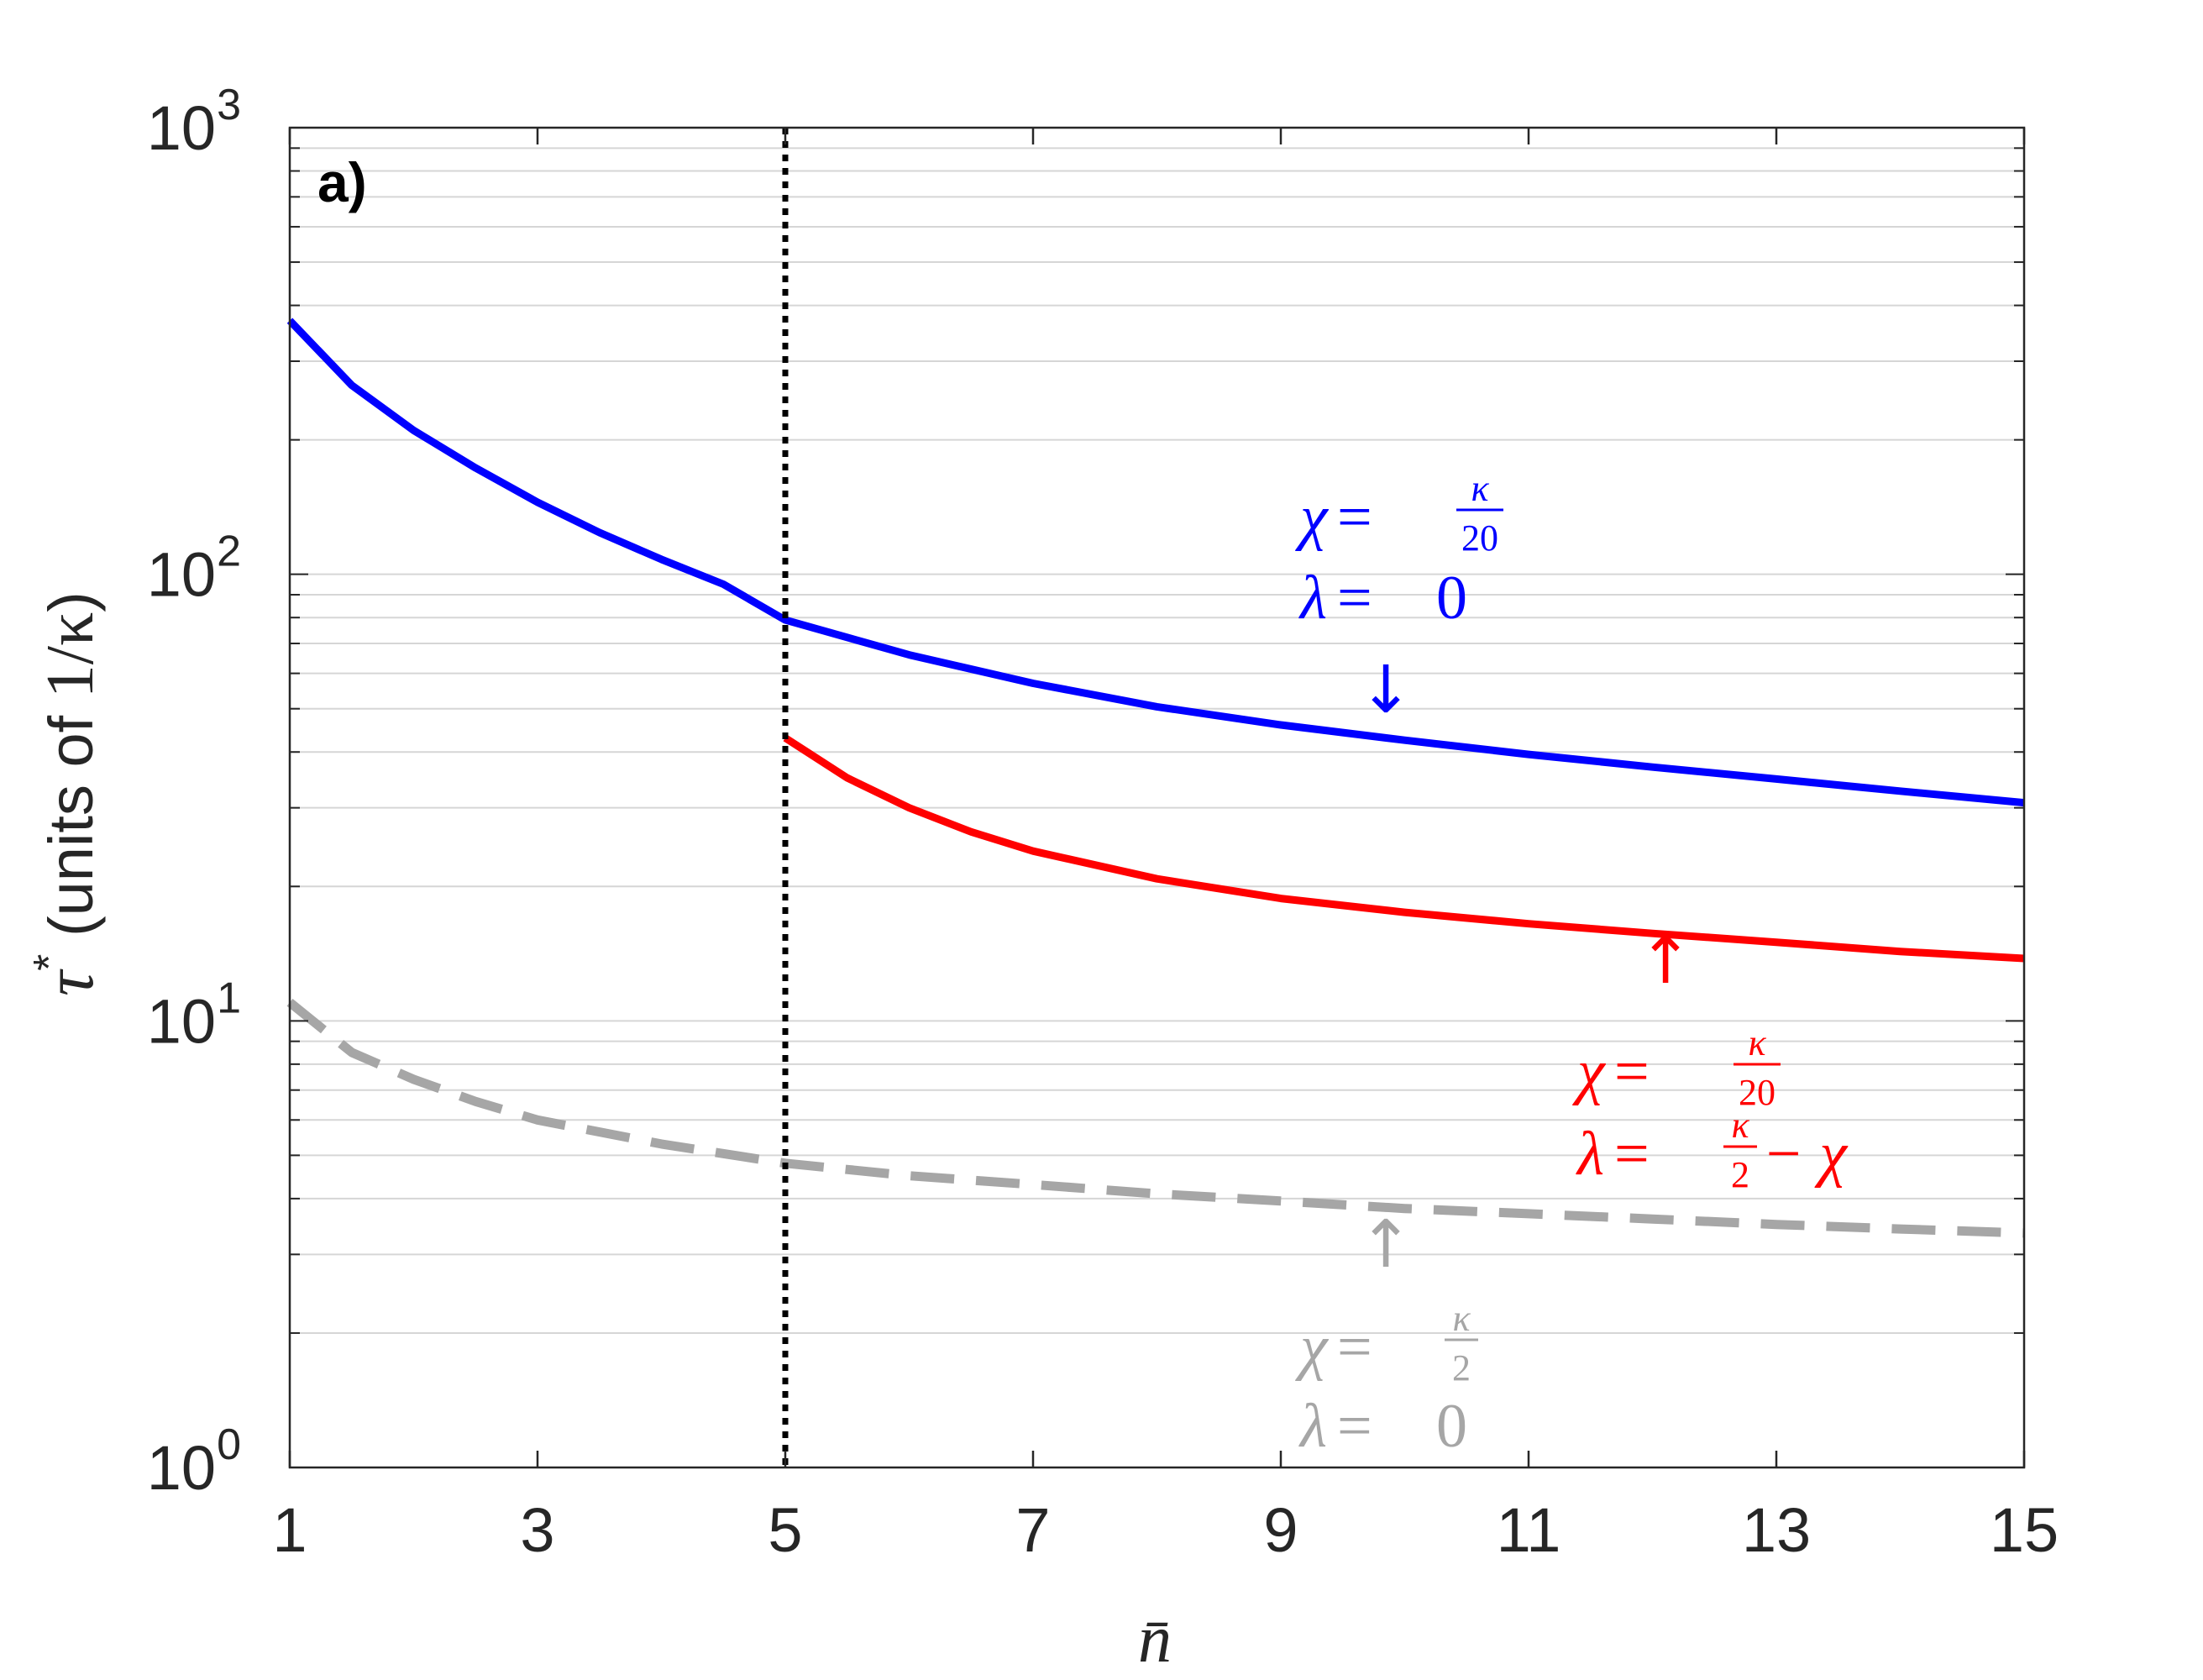 This screenshot has height=1680, width=2203. I want to click on annotation-gray: ↑ χ = κ 2 λ = 0, so click(1386, 1334).